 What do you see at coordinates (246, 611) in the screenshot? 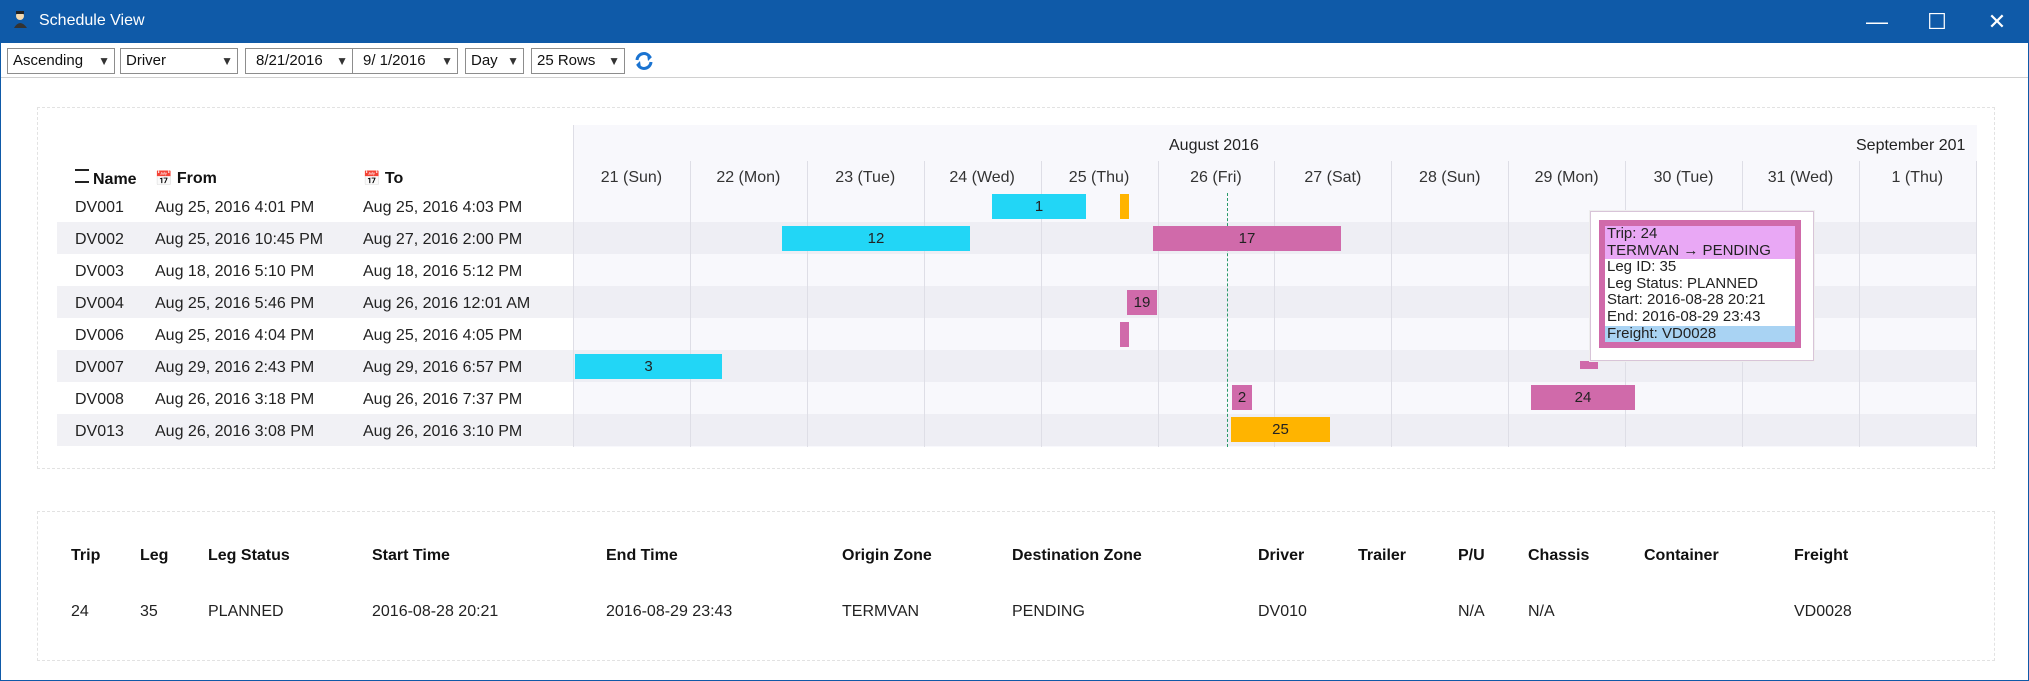
I see `detail-cell: PLANNED` at bounding box center [246, 611].